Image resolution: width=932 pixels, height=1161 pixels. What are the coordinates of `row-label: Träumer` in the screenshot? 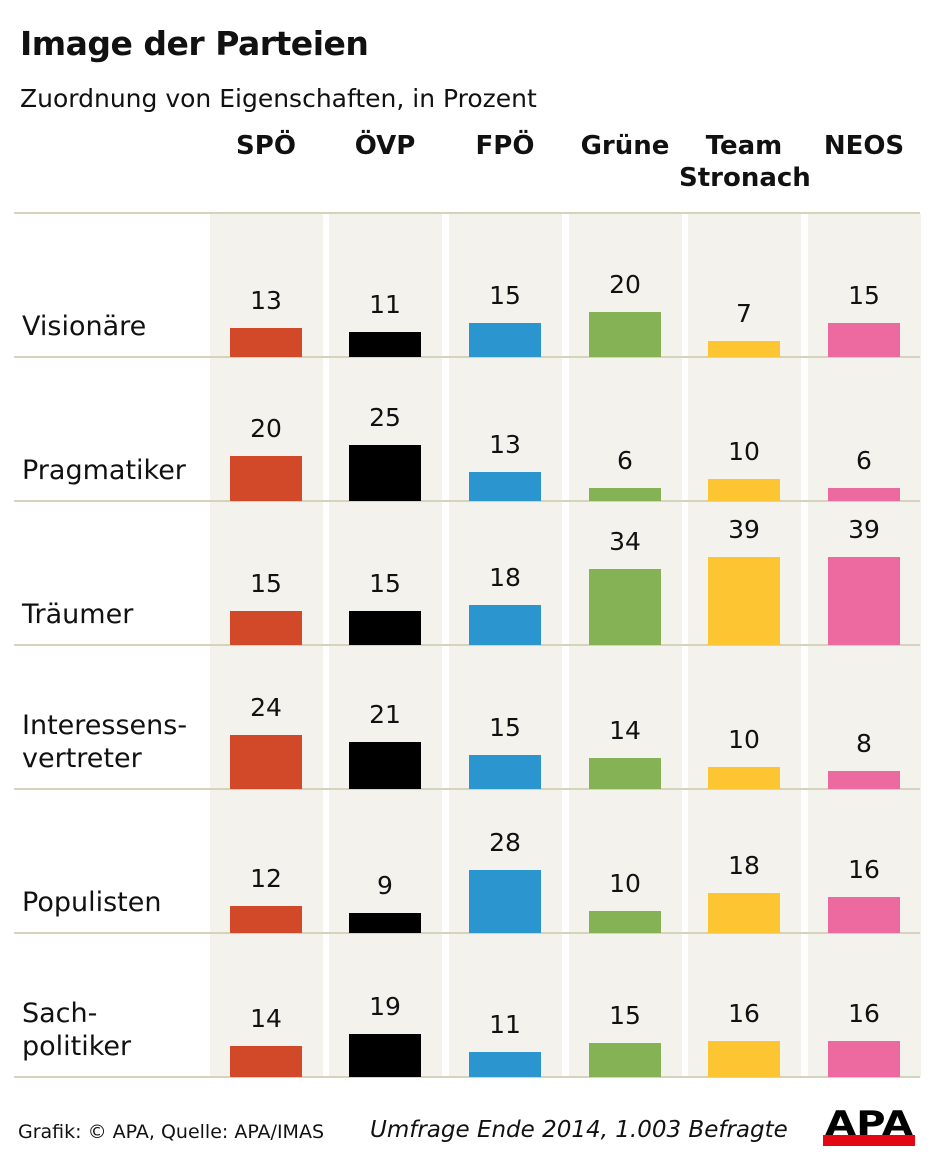 It's located at (78, 614).